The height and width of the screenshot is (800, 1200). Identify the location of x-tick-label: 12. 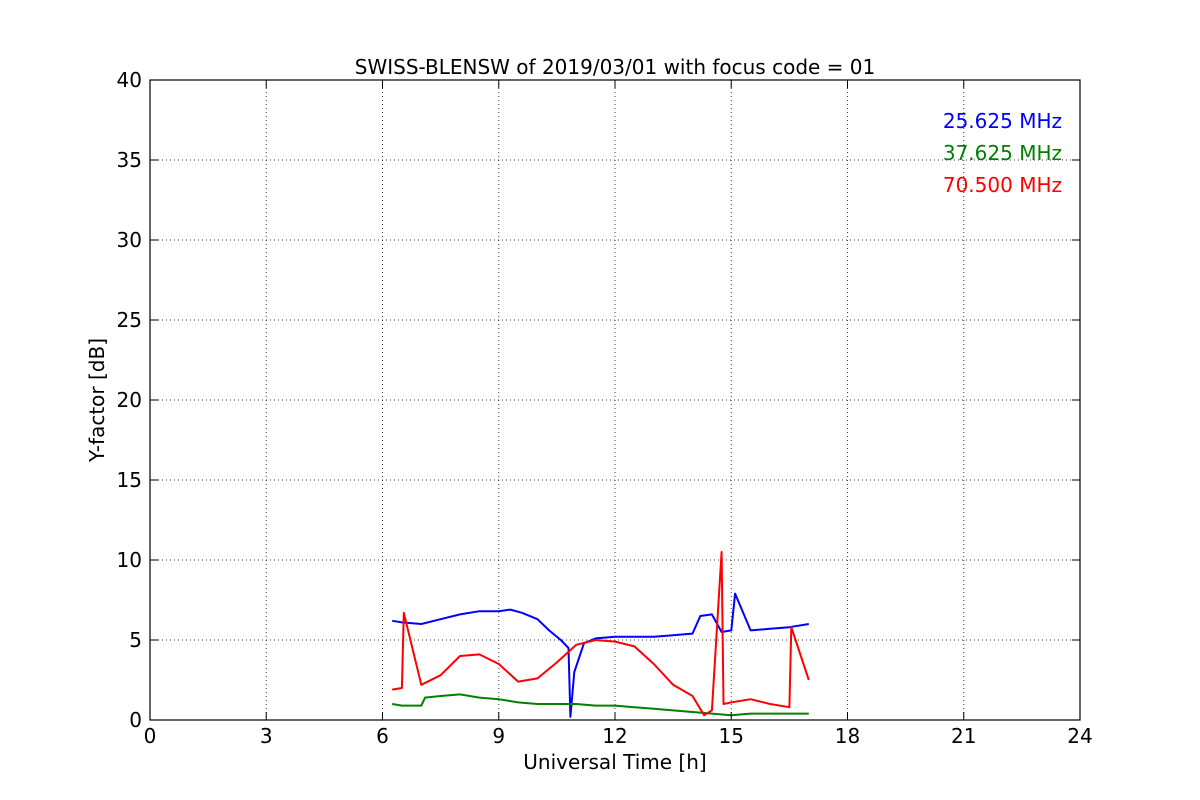
(614, 736).